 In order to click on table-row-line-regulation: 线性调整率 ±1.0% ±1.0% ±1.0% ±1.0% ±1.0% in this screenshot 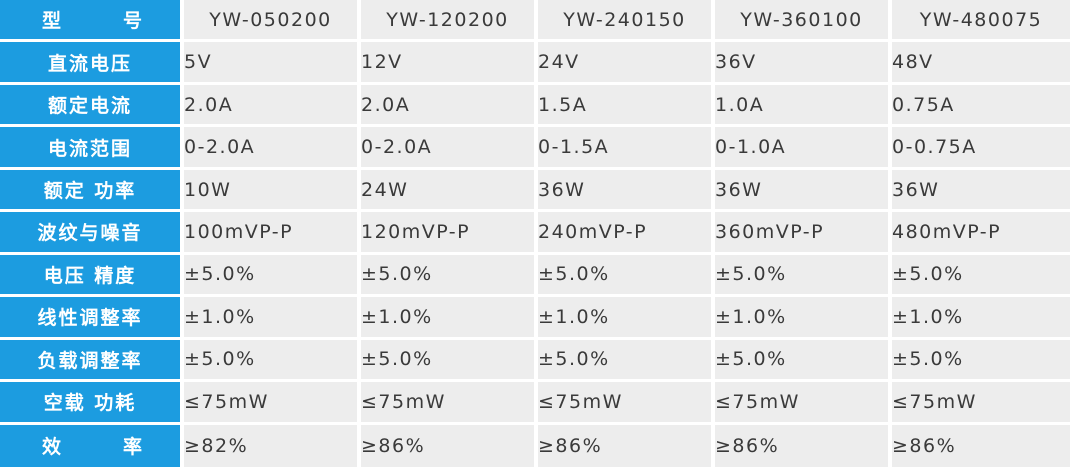, I will do `click(535, 318)`.